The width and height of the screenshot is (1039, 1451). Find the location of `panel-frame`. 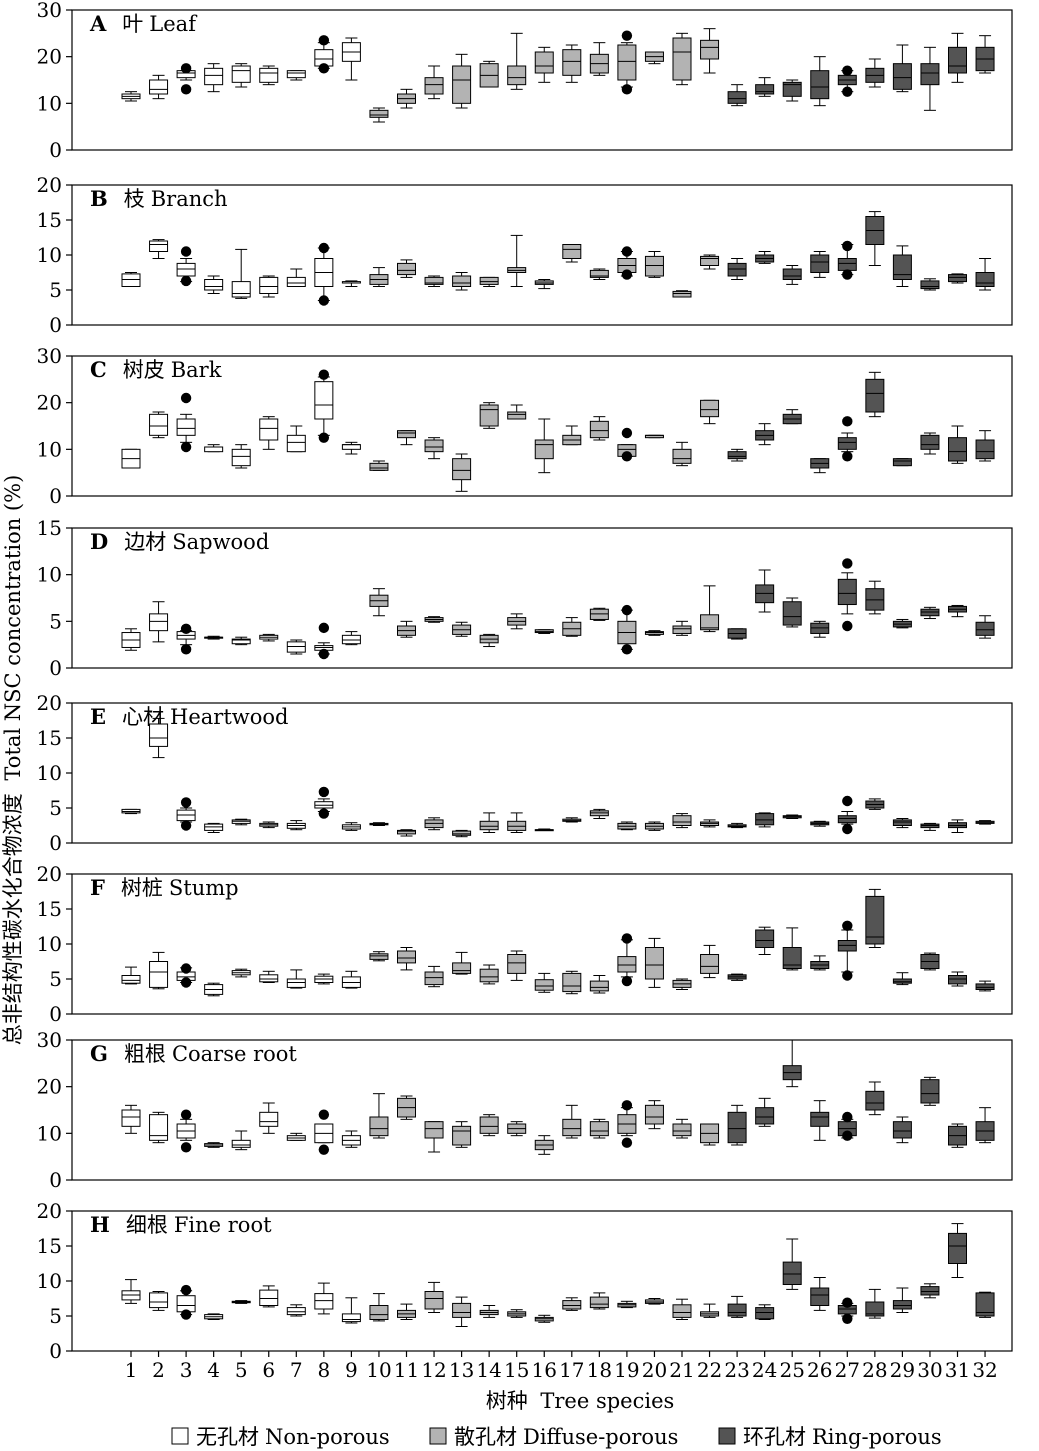

panel-frame is located at coordinates (542, 1110).